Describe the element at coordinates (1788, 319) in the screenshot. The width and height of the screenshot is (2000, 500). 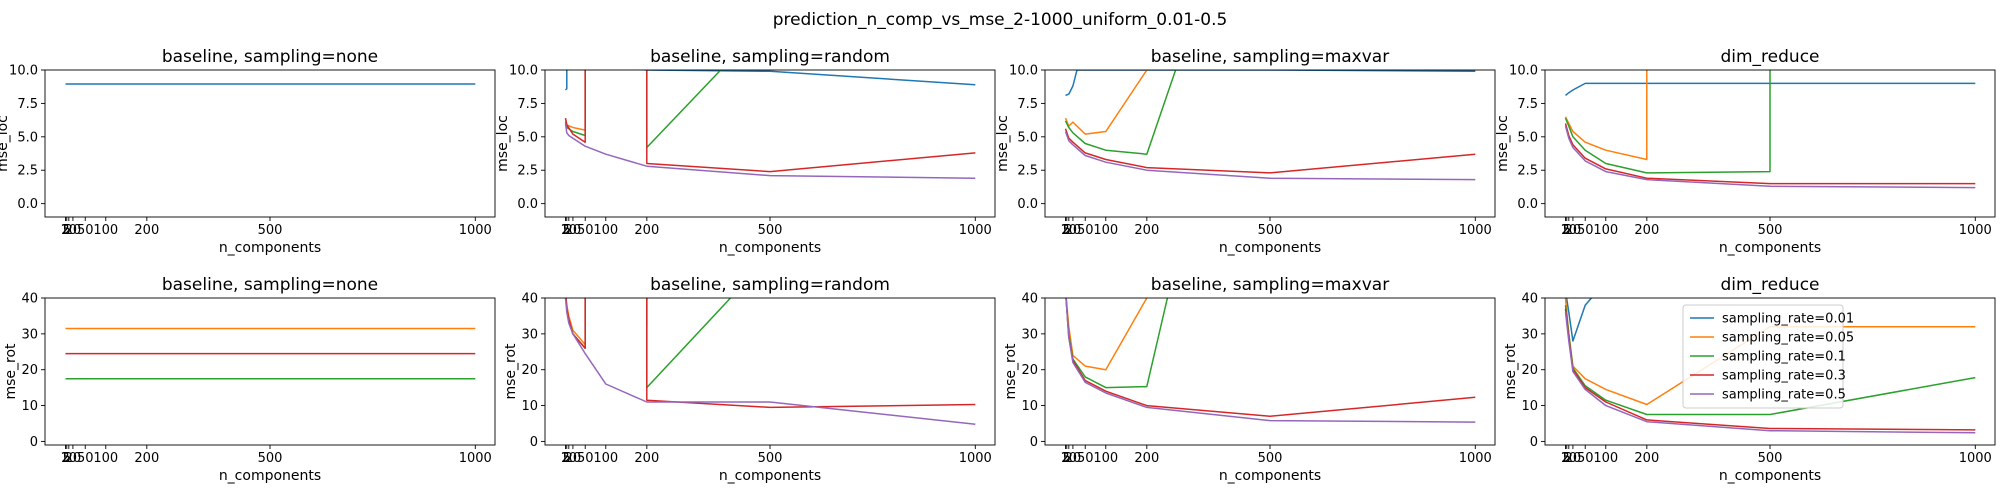
I see `legend-label: sampling_rate=0.01` at that location.